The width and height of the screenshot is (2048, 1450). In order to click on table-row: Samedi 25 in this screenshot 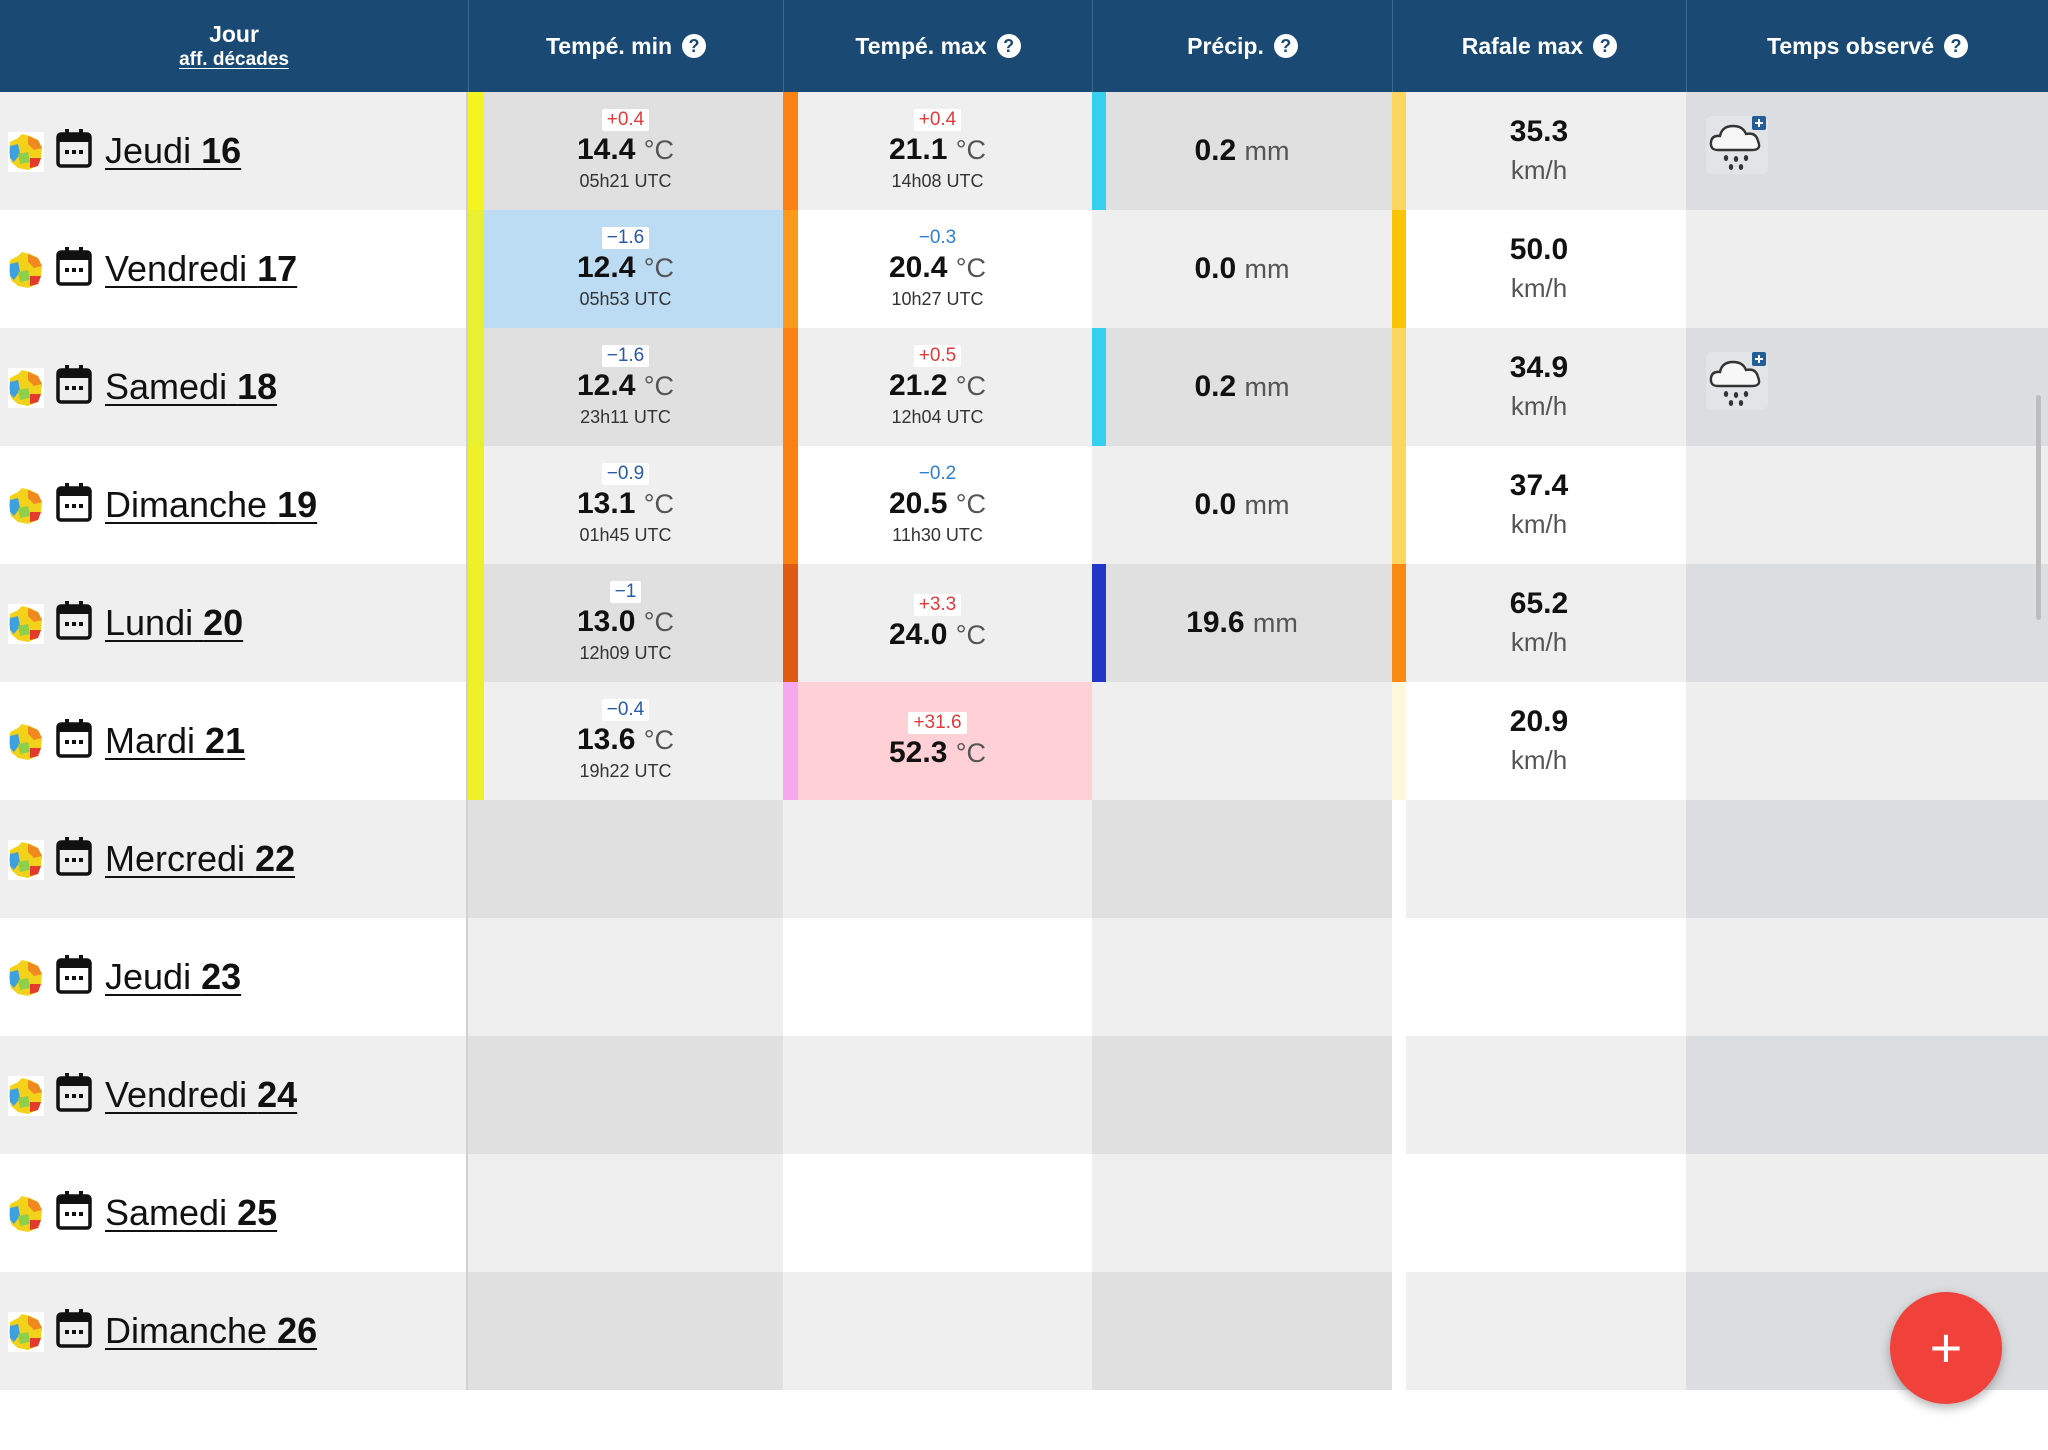, I will do `click(1024, 1213)`.